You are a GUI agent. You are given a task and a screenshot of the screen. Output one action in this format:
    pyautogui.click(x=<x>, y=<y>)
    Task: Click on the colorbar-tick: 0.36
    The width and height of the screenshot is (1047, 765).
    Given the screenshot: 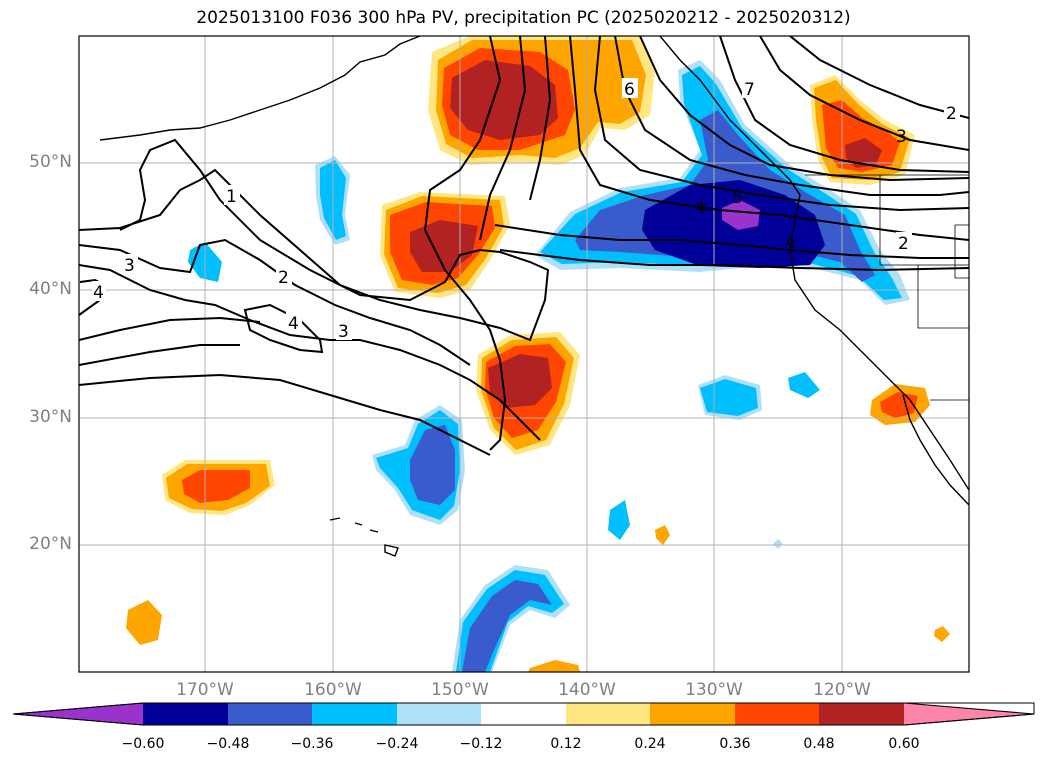 What is the action you would take?
    pyautogui.click(x=735, y=744)
    